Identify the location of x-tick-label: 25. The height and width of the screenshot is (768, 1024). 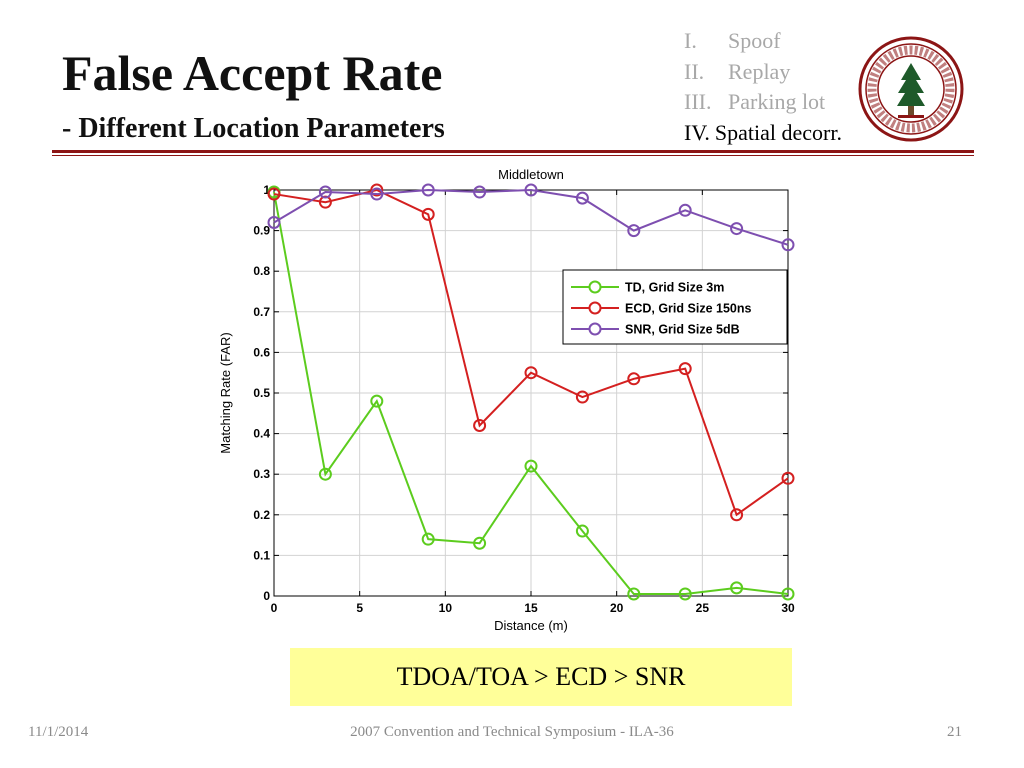
(703, 608).